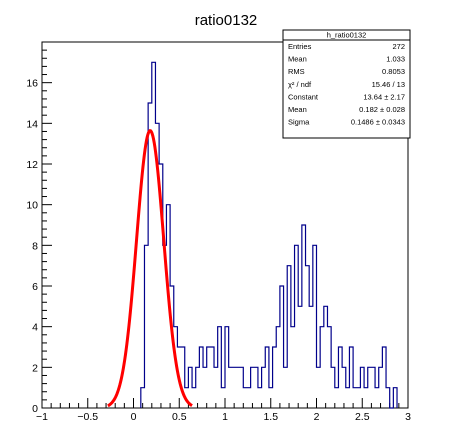  I want to click on stats-row-label: Constant, so click(303, 96).